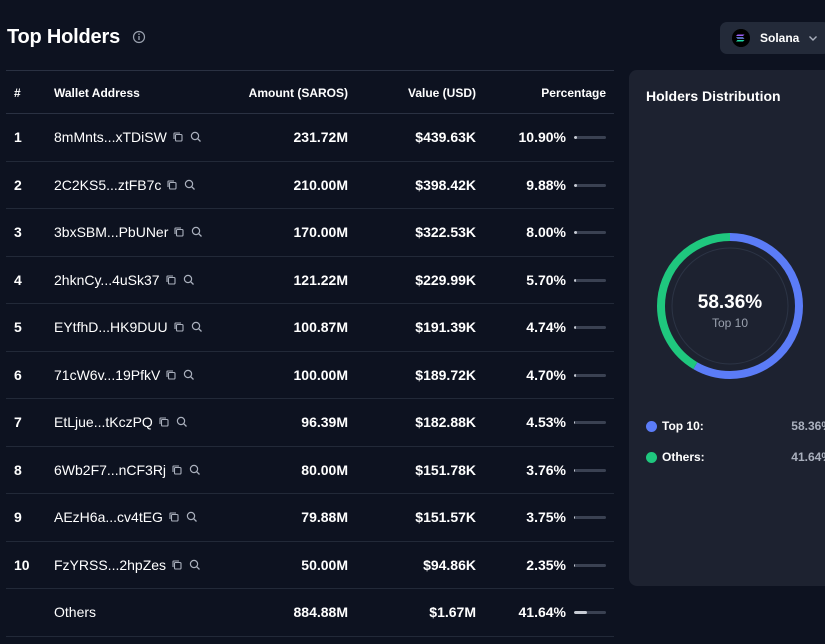 Image resolution: width=825 pixels, height=644 pixels. Describe the element at coordinates (735, 457) in the screenshot. I see `legend-item: Others: 41.64%` at that location.